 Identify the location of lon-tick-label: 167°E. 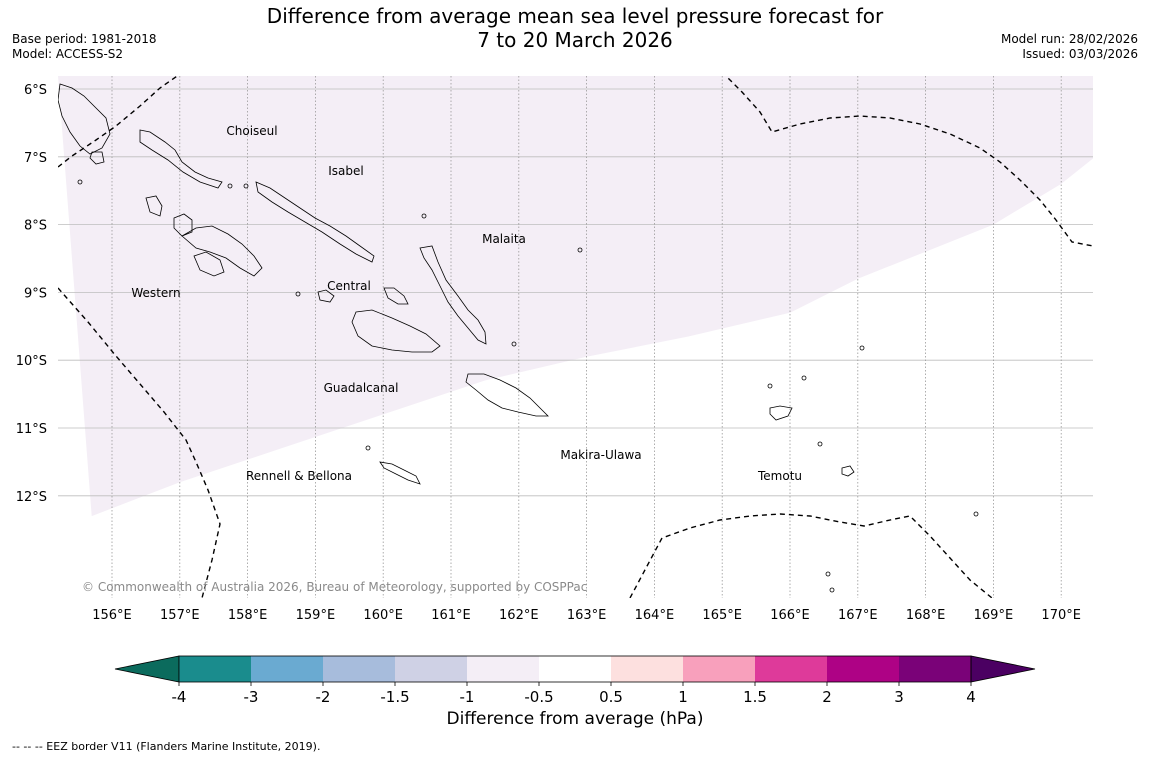
(858, 615).